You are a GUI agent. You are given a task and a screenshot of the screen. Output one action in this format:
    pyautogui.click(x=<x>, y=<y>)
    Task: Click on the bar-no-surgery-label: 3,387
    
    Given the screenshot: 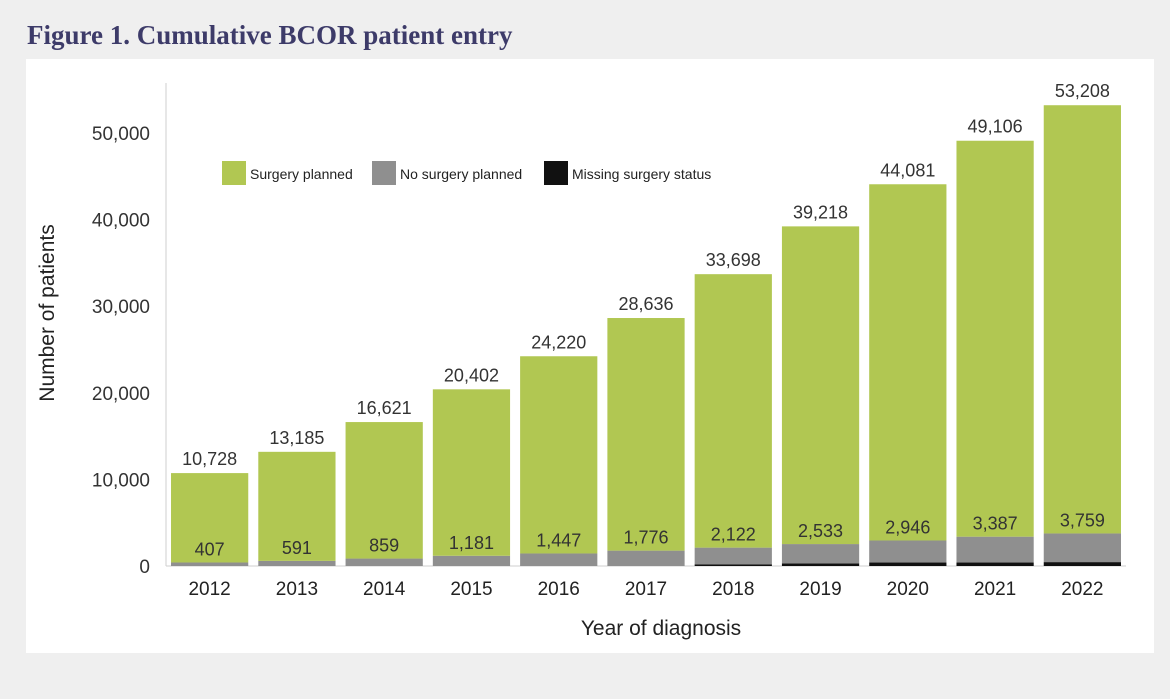 What is the action you would take?
    pyautogui.click(x=995, y=524)
    